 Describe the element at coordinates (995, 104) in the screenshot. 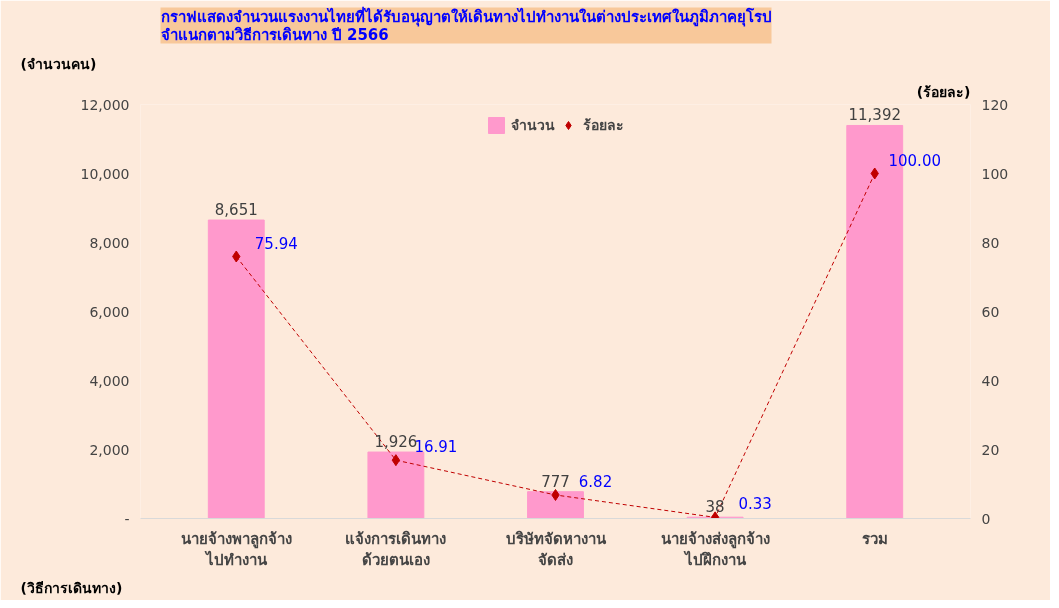

I see `y2-tick-label: 120` at that location.